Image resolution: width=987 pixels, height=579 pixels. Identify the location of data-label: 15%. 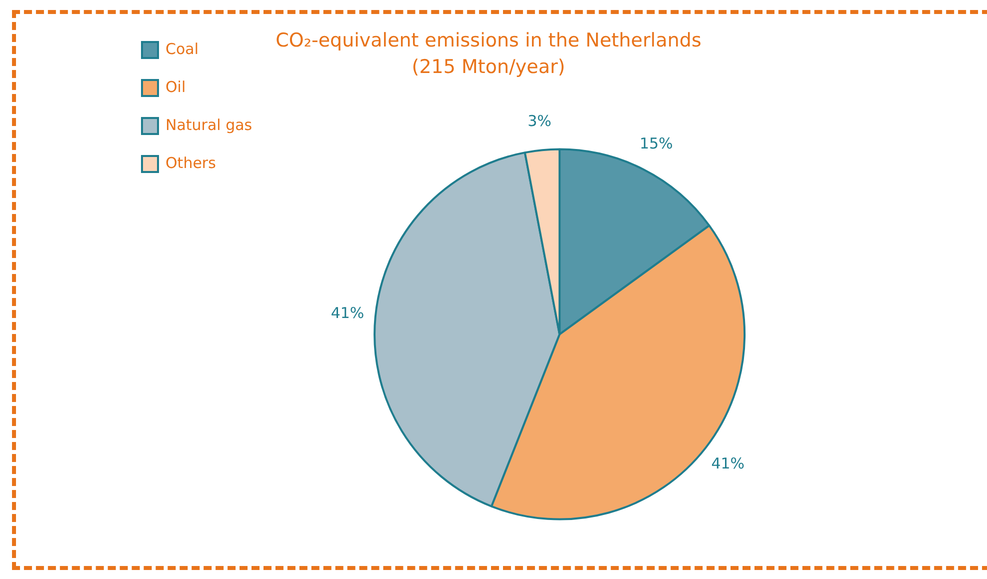
(656, 143).